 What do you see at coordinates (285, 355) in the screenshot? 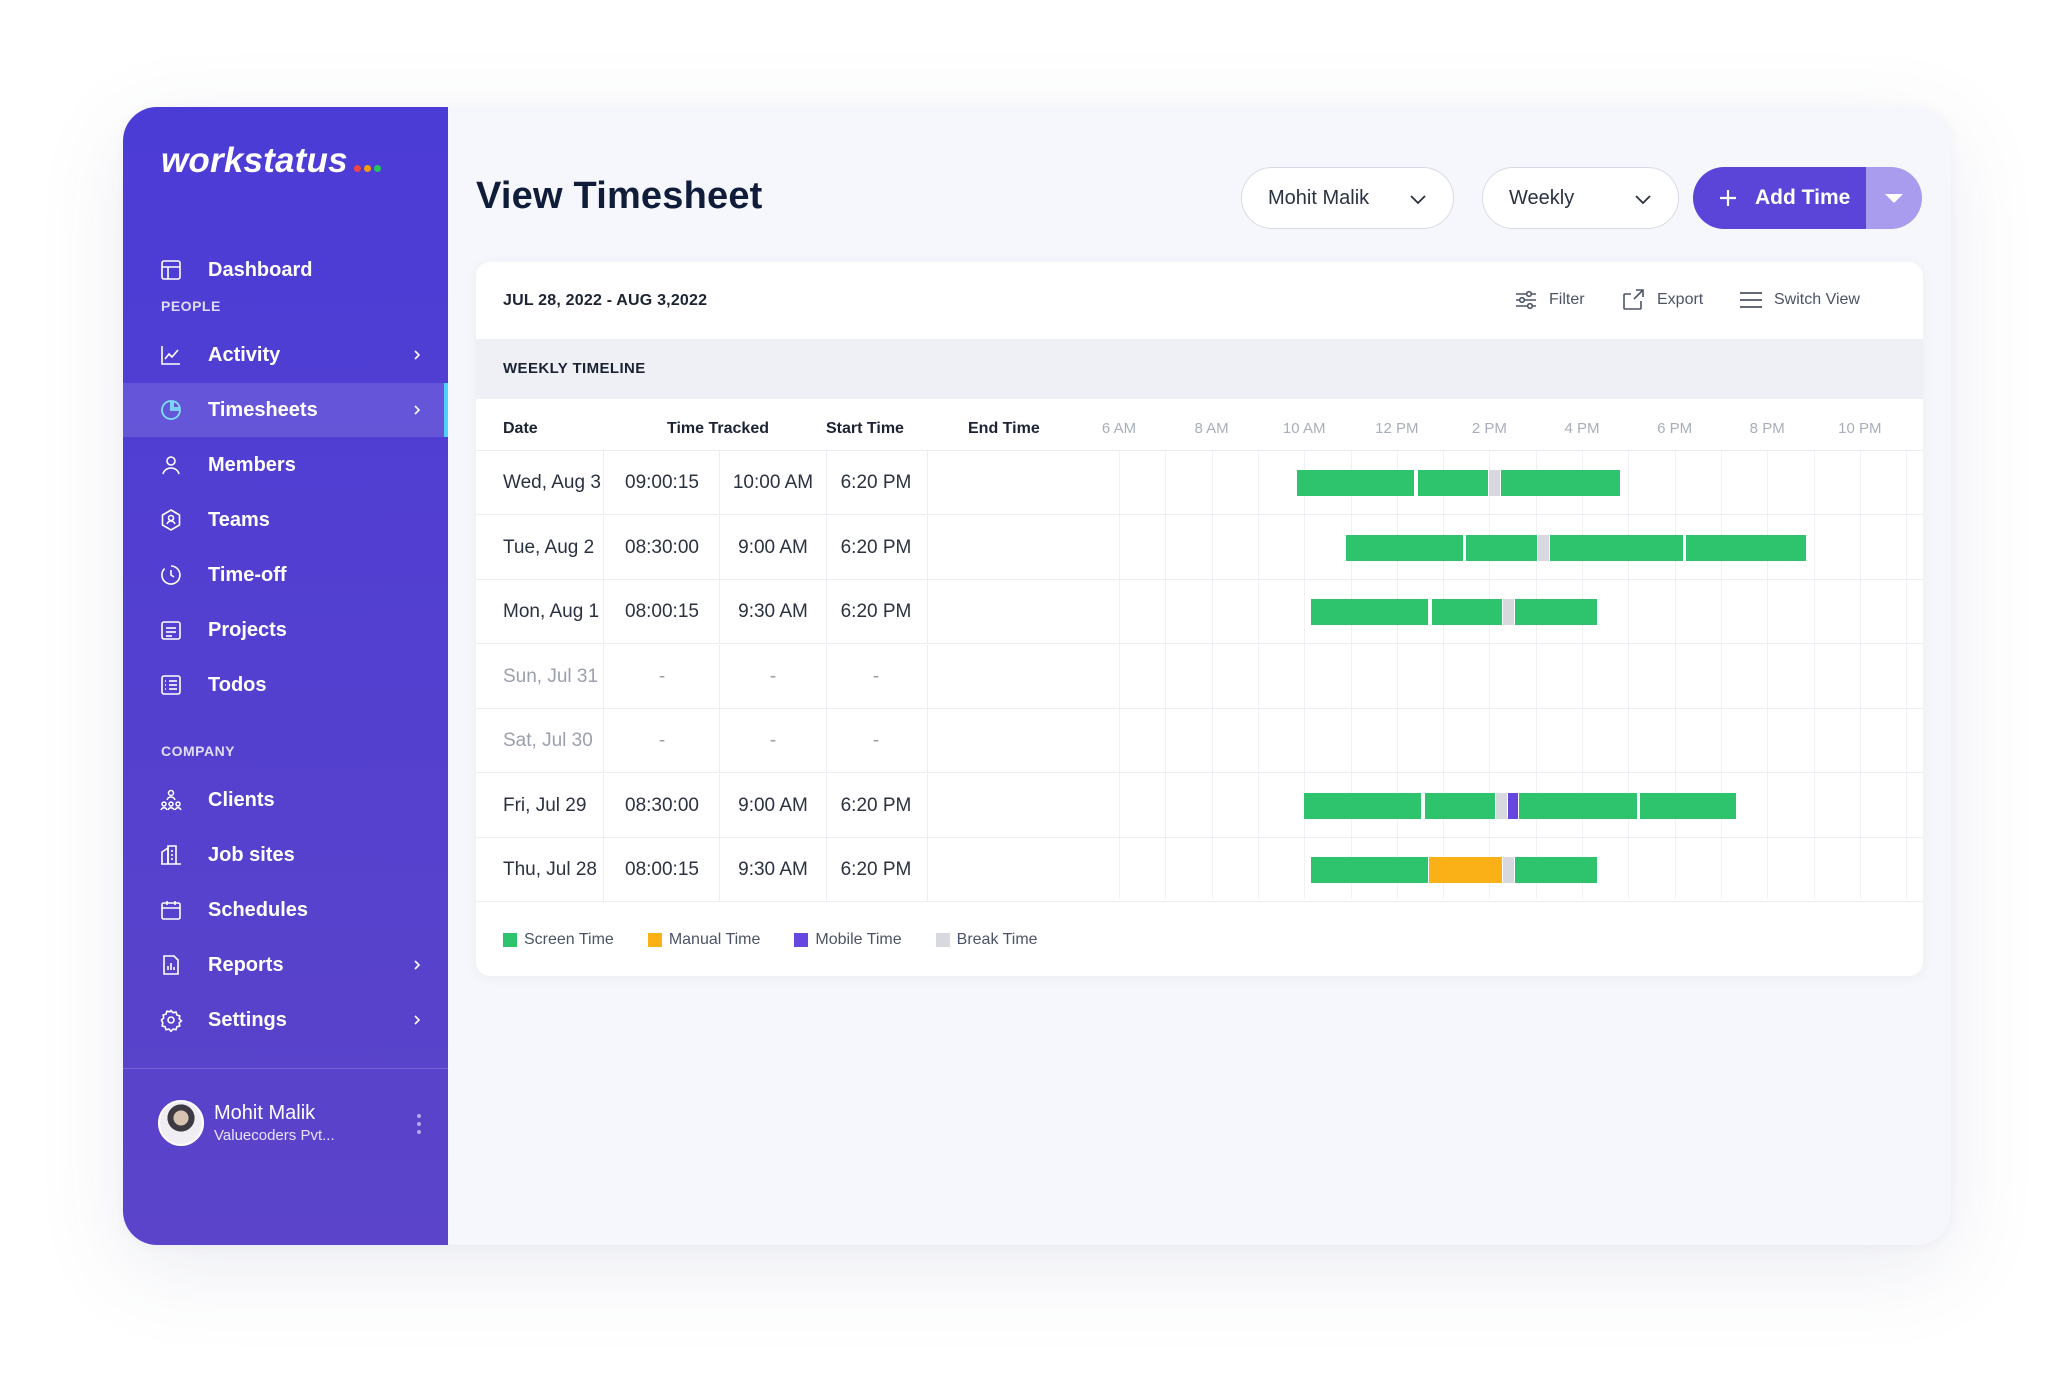
I see `sidebar-item-activity: Activity` at bounding box center [285, 355].